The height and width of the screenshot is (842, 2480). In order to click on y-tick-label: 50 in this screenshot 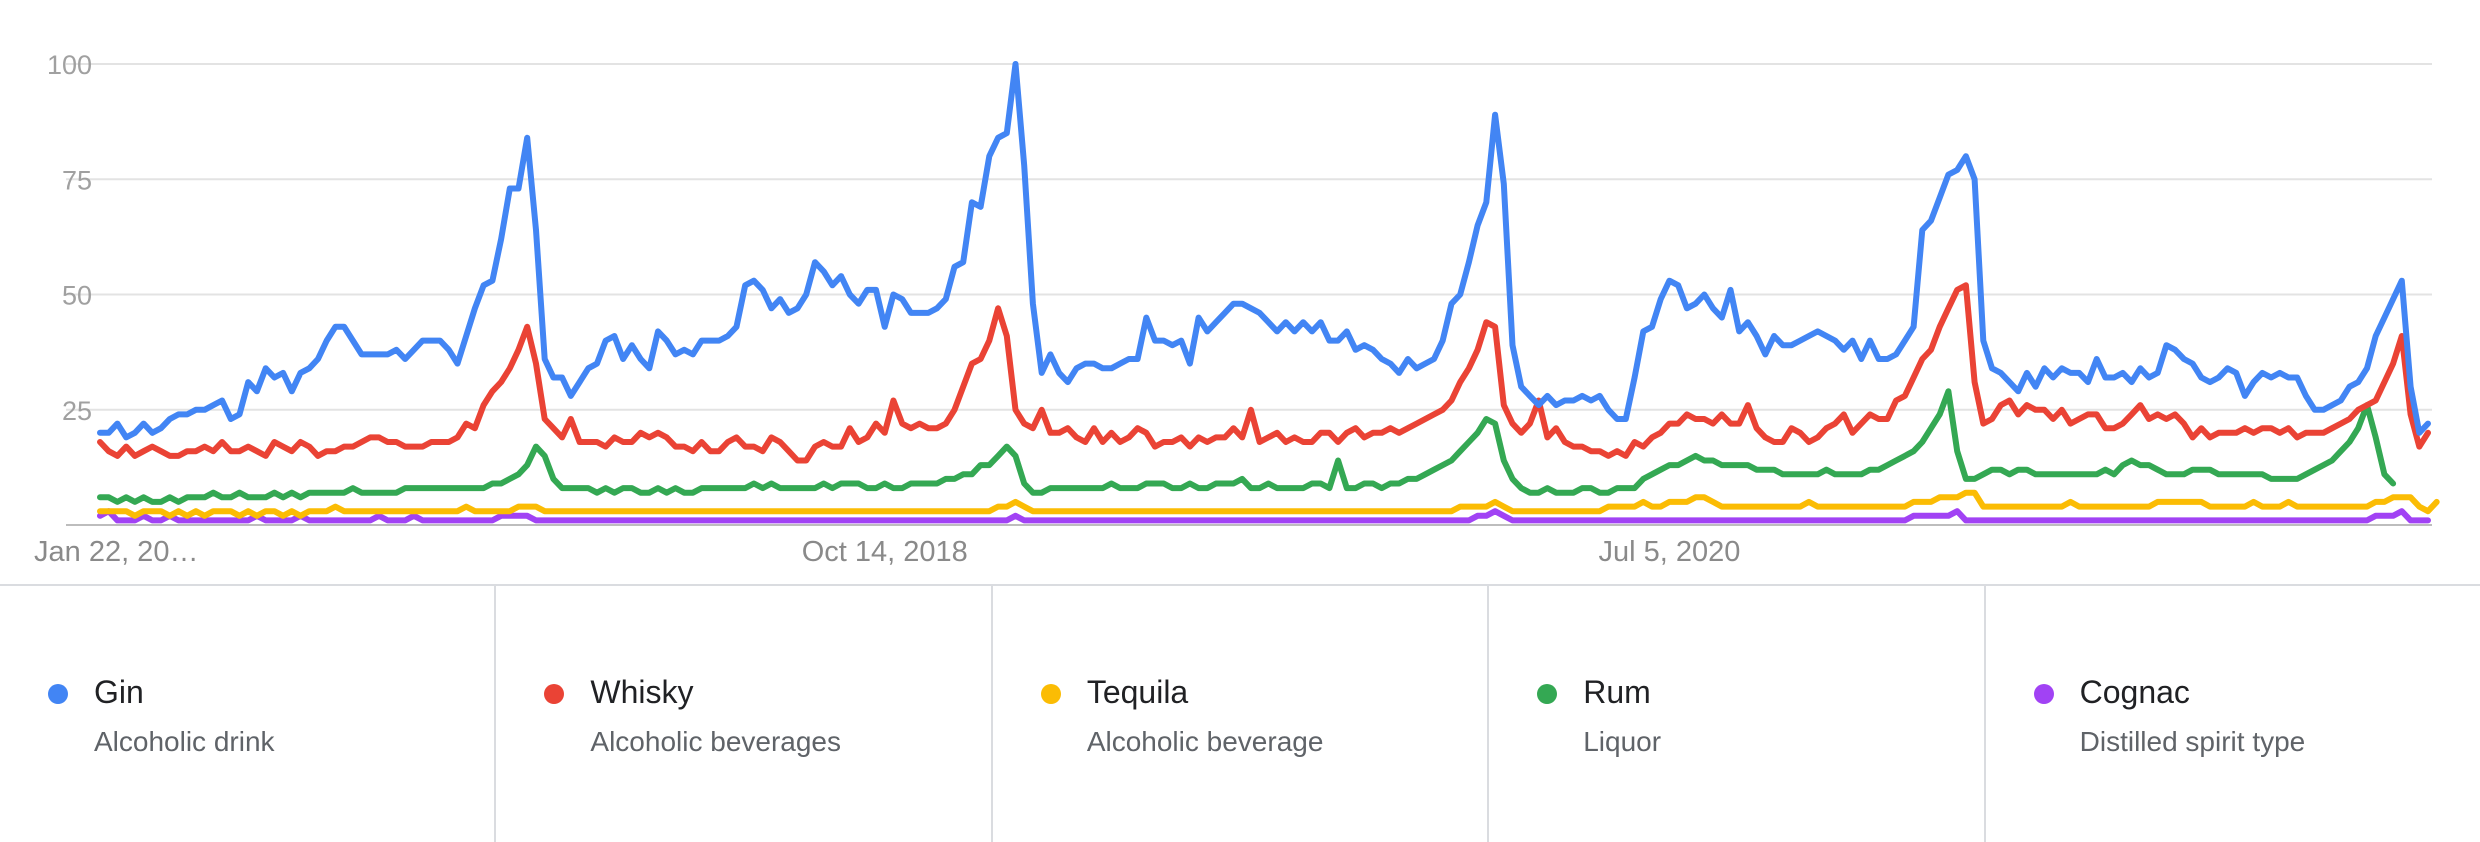, I will do `click(77, 296)`.